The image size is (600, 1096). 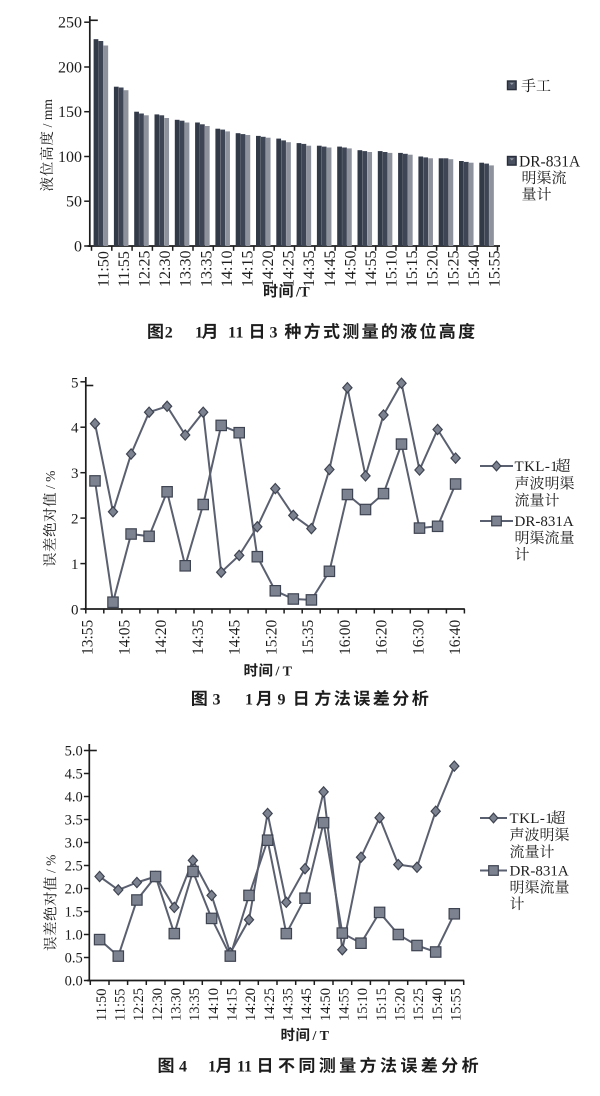 What do you see at coordinates (124, 637) in the screenshot?
I see `svg-text: 14:05` at bounding box center [124, 637].